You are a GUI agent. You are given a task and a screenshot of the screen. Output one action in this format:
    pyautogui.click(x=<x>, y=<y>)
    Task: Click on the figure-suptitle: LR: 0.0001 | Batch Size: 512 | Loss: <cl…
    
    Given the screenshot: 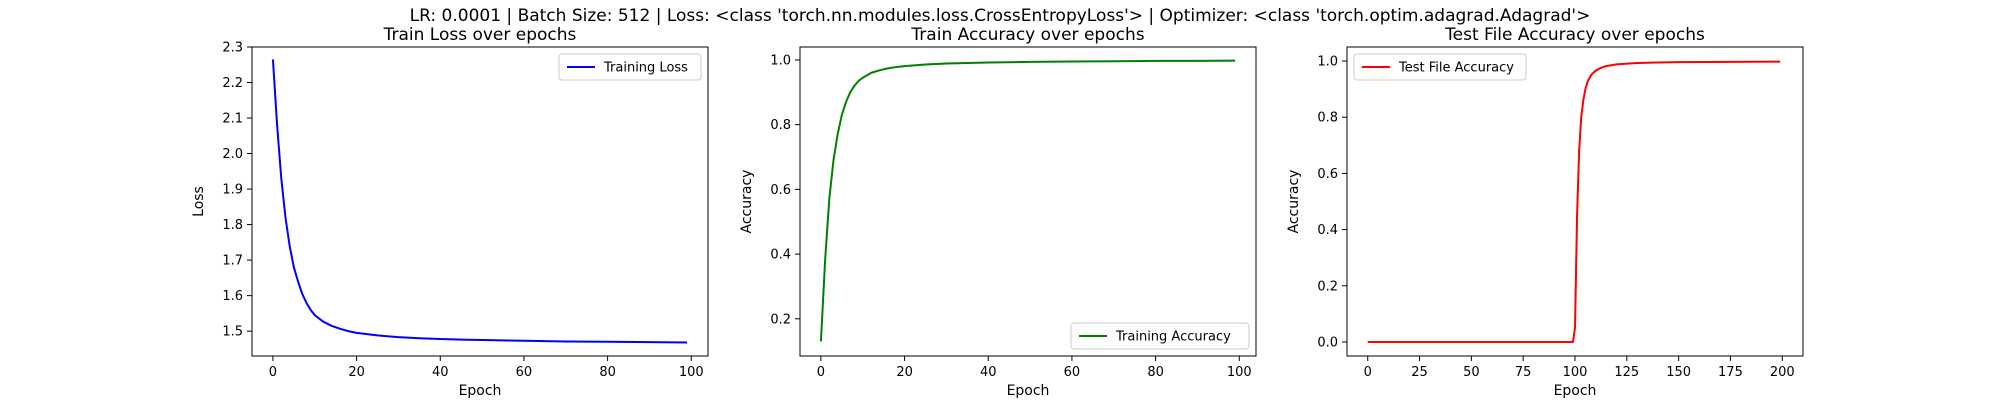 What is the action you would take?
    pyautogui.click(x=1000, y=16)
    